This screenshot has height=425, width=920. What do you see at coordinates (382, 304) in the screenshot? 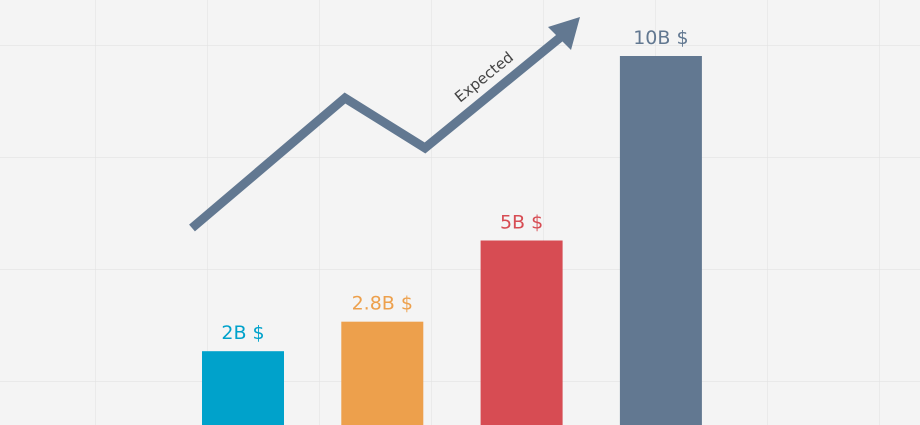
I see `value-label: 2.8B $` at bounding box center [382, 304].